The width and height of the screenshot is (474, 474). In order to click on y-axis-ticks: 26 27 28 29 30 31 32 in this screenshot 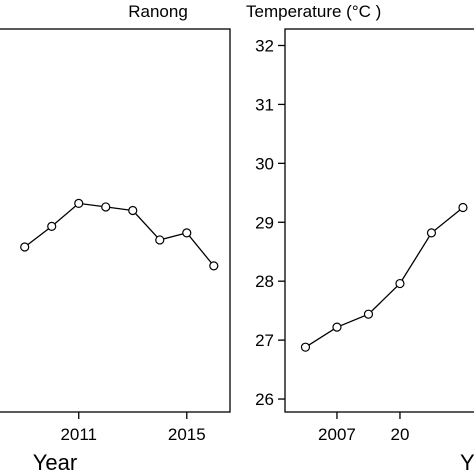, I will do `click(270, 222)`.